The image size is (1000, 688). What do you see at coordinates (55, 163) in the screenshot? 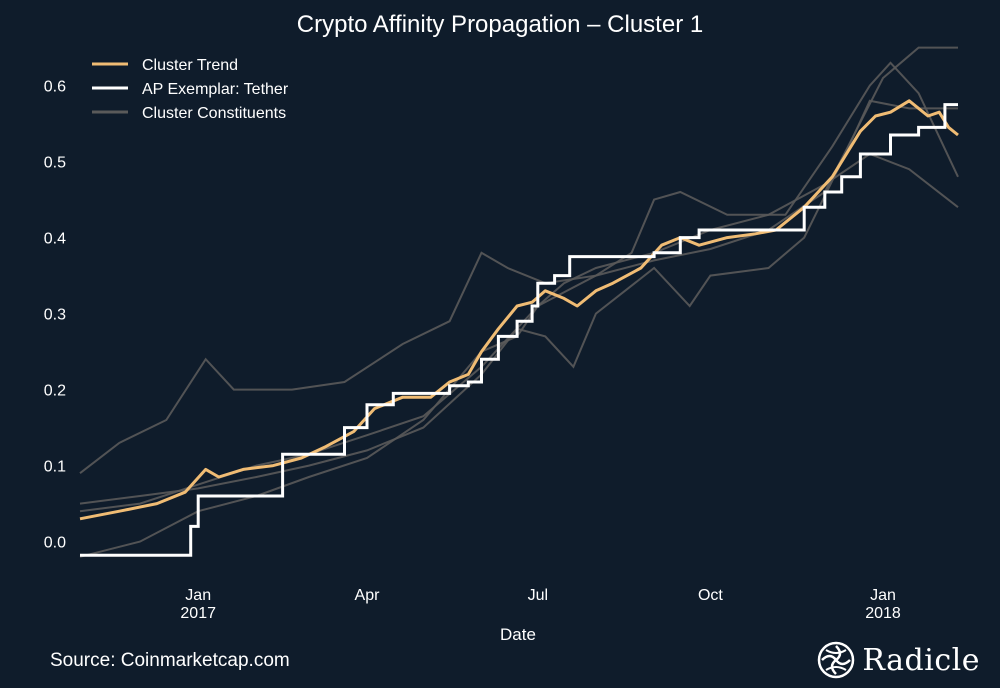
I see `y-tick-label: 0.5` at bounding box center [55, 163].